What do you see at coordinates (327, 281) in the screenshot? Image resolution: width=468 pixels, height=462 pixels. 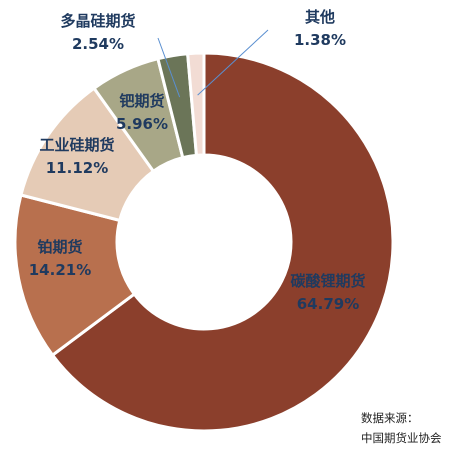 I see `slice-category-lithium-carbonate: 碳酸锂期货` at bounding box center [327, 281].